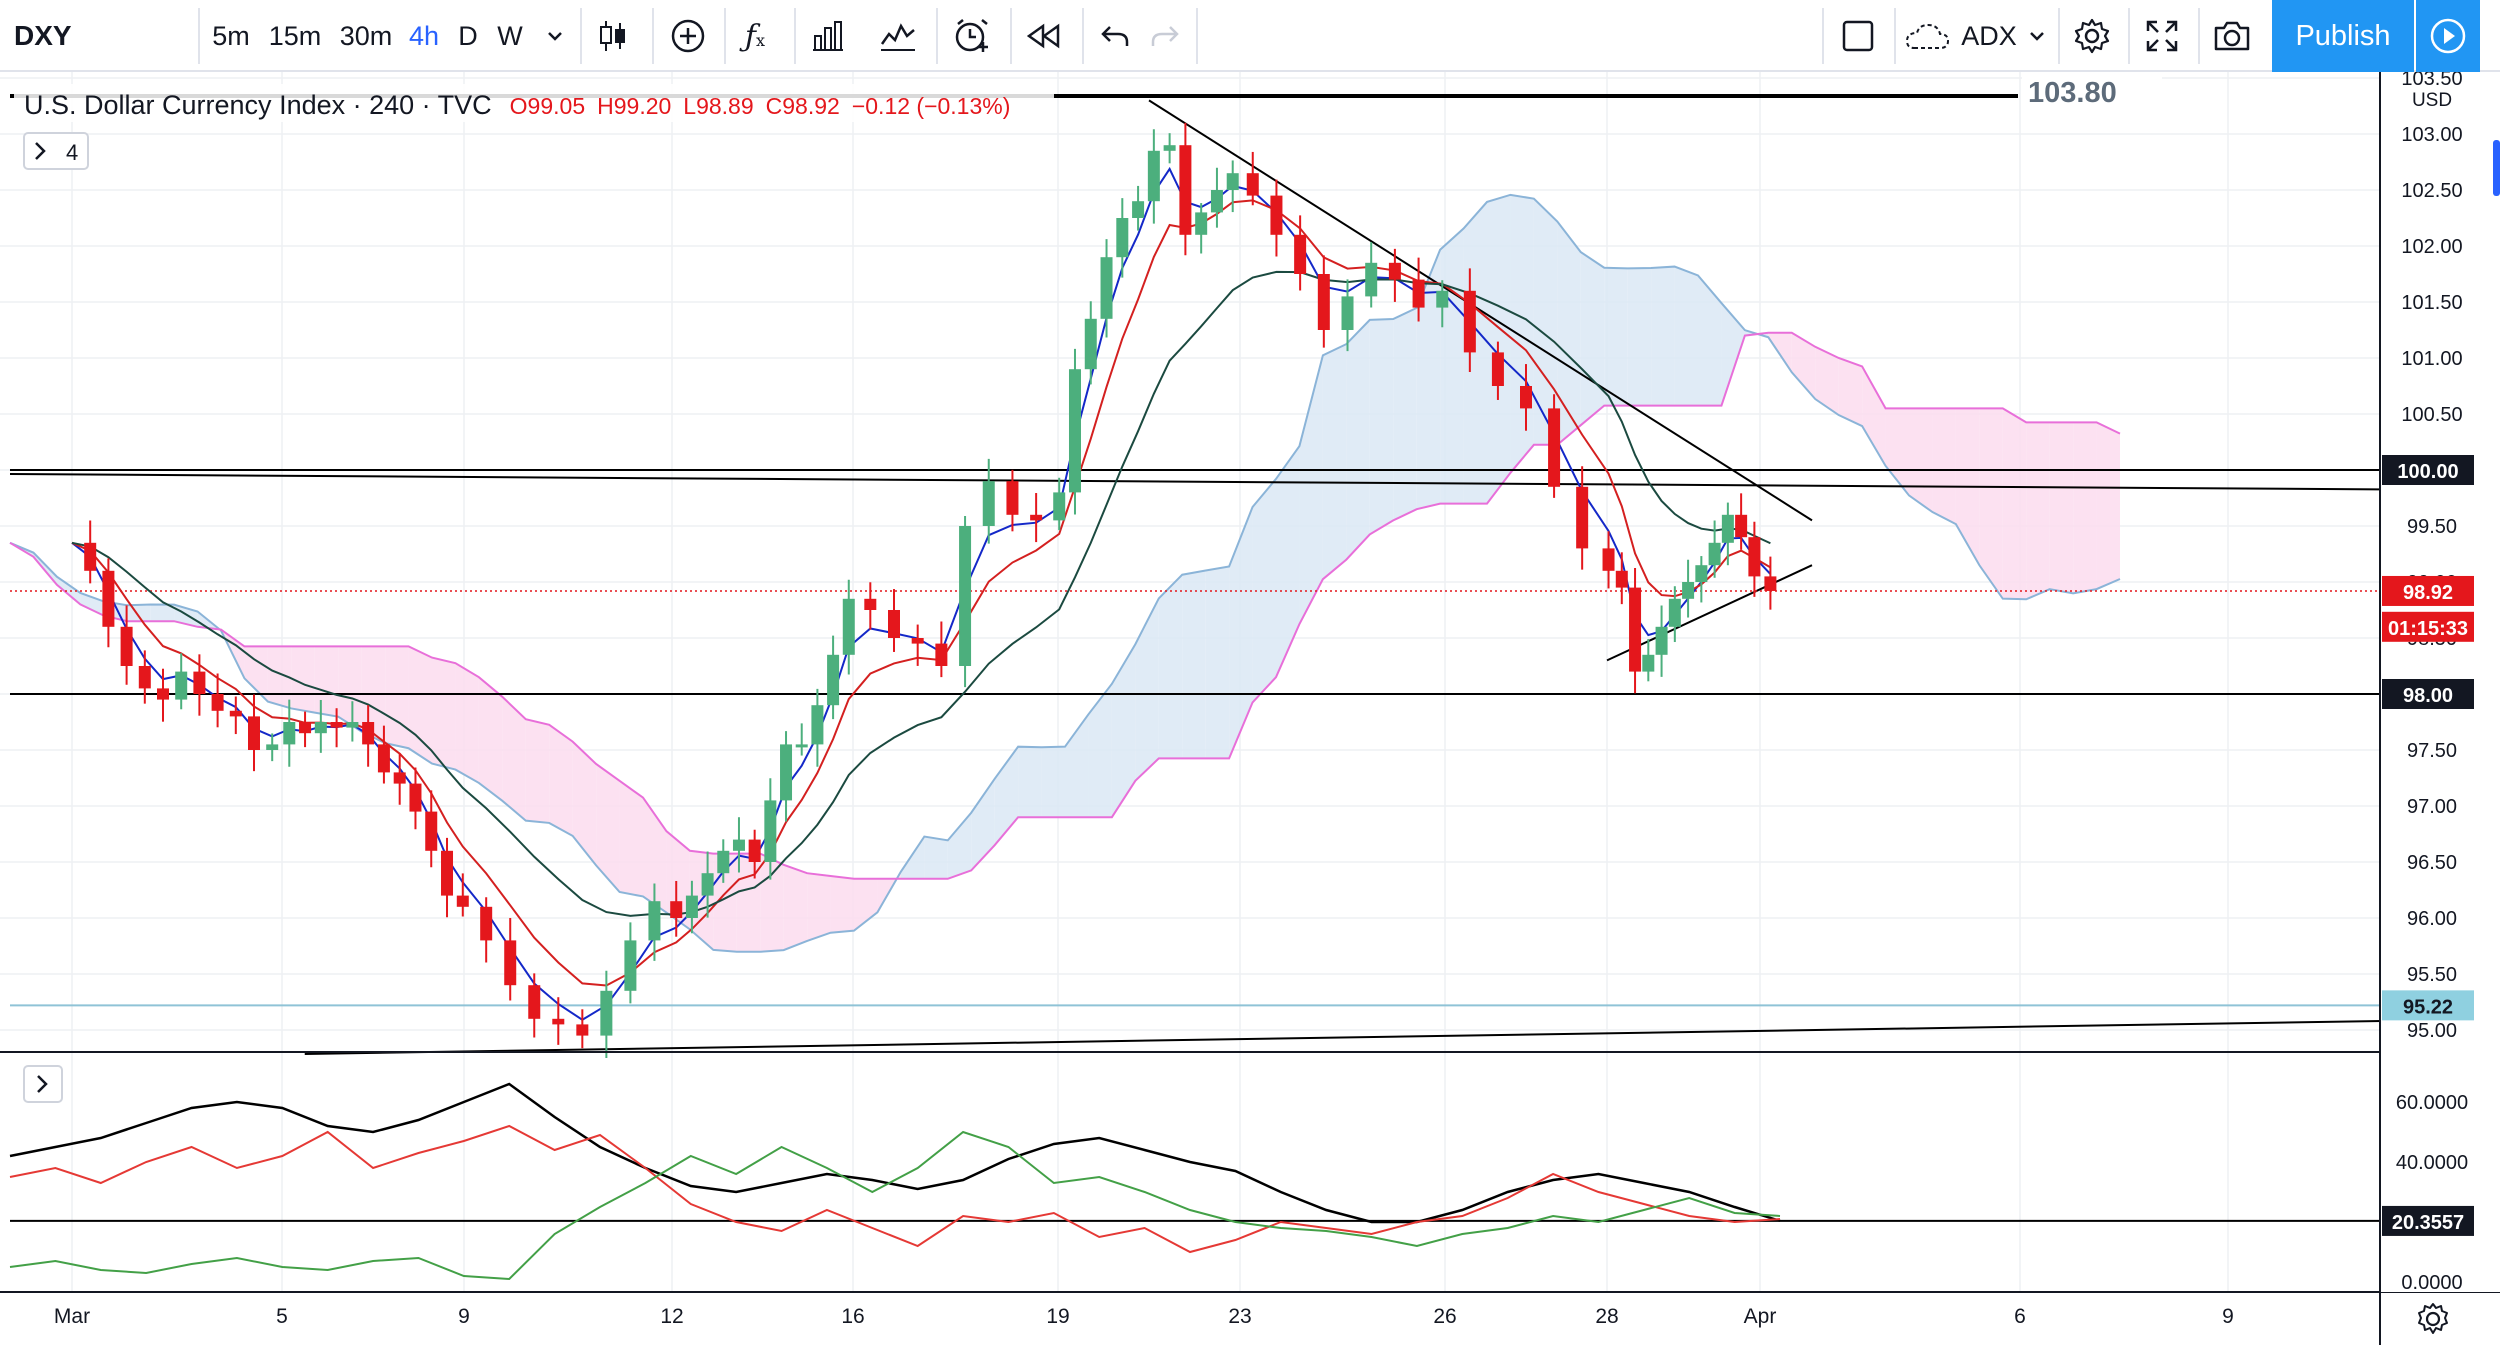 Image resolution: width=2500 pixels, height=1345 pixels. I want to click on add-icon, so click(688, 36).